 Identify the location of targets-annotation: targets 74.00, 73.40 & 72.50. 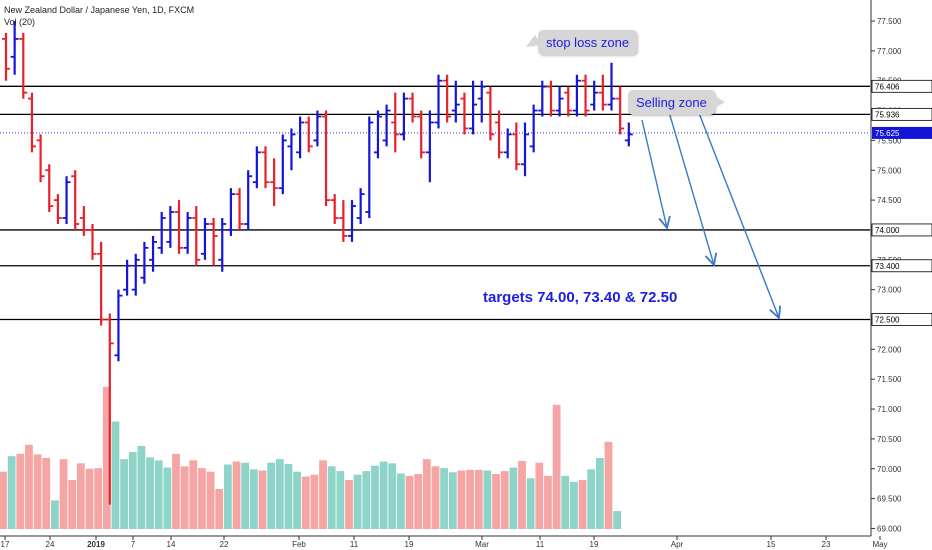
(580, 297).